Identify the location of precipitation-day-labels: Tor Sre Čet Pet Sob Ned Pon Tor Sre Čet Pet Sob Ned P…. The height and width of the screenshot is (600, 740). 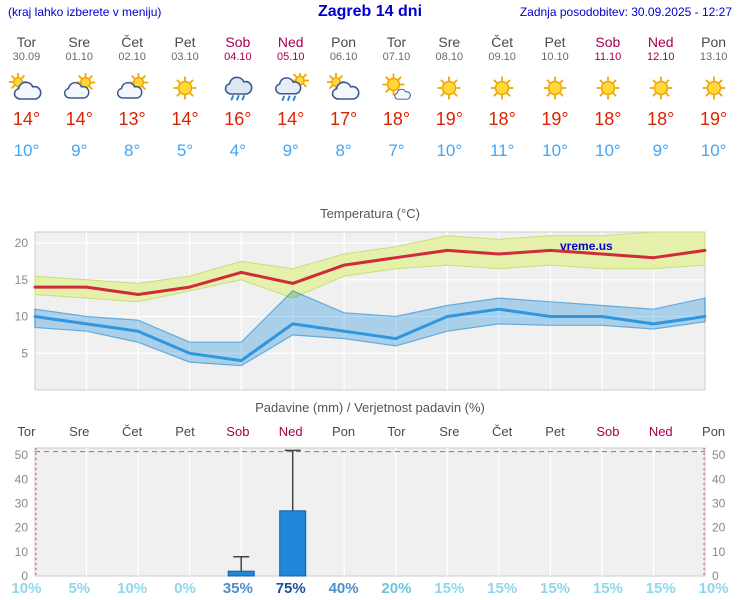
(370, 432).